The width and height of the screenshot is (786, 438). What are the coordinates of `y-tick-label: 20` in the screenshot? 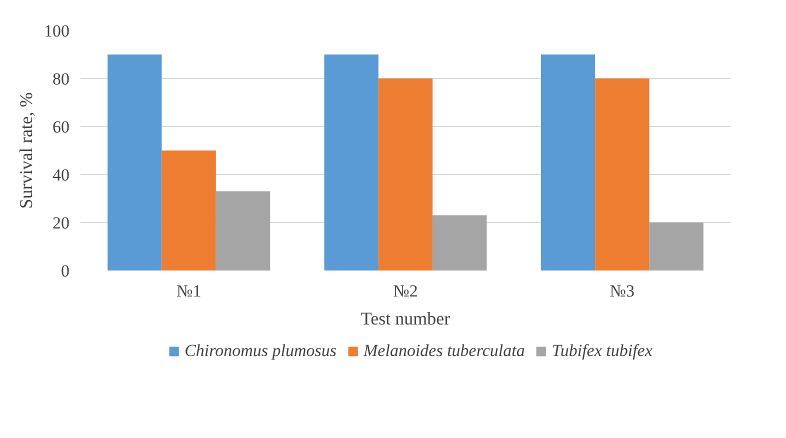 It's located at (61, 223).